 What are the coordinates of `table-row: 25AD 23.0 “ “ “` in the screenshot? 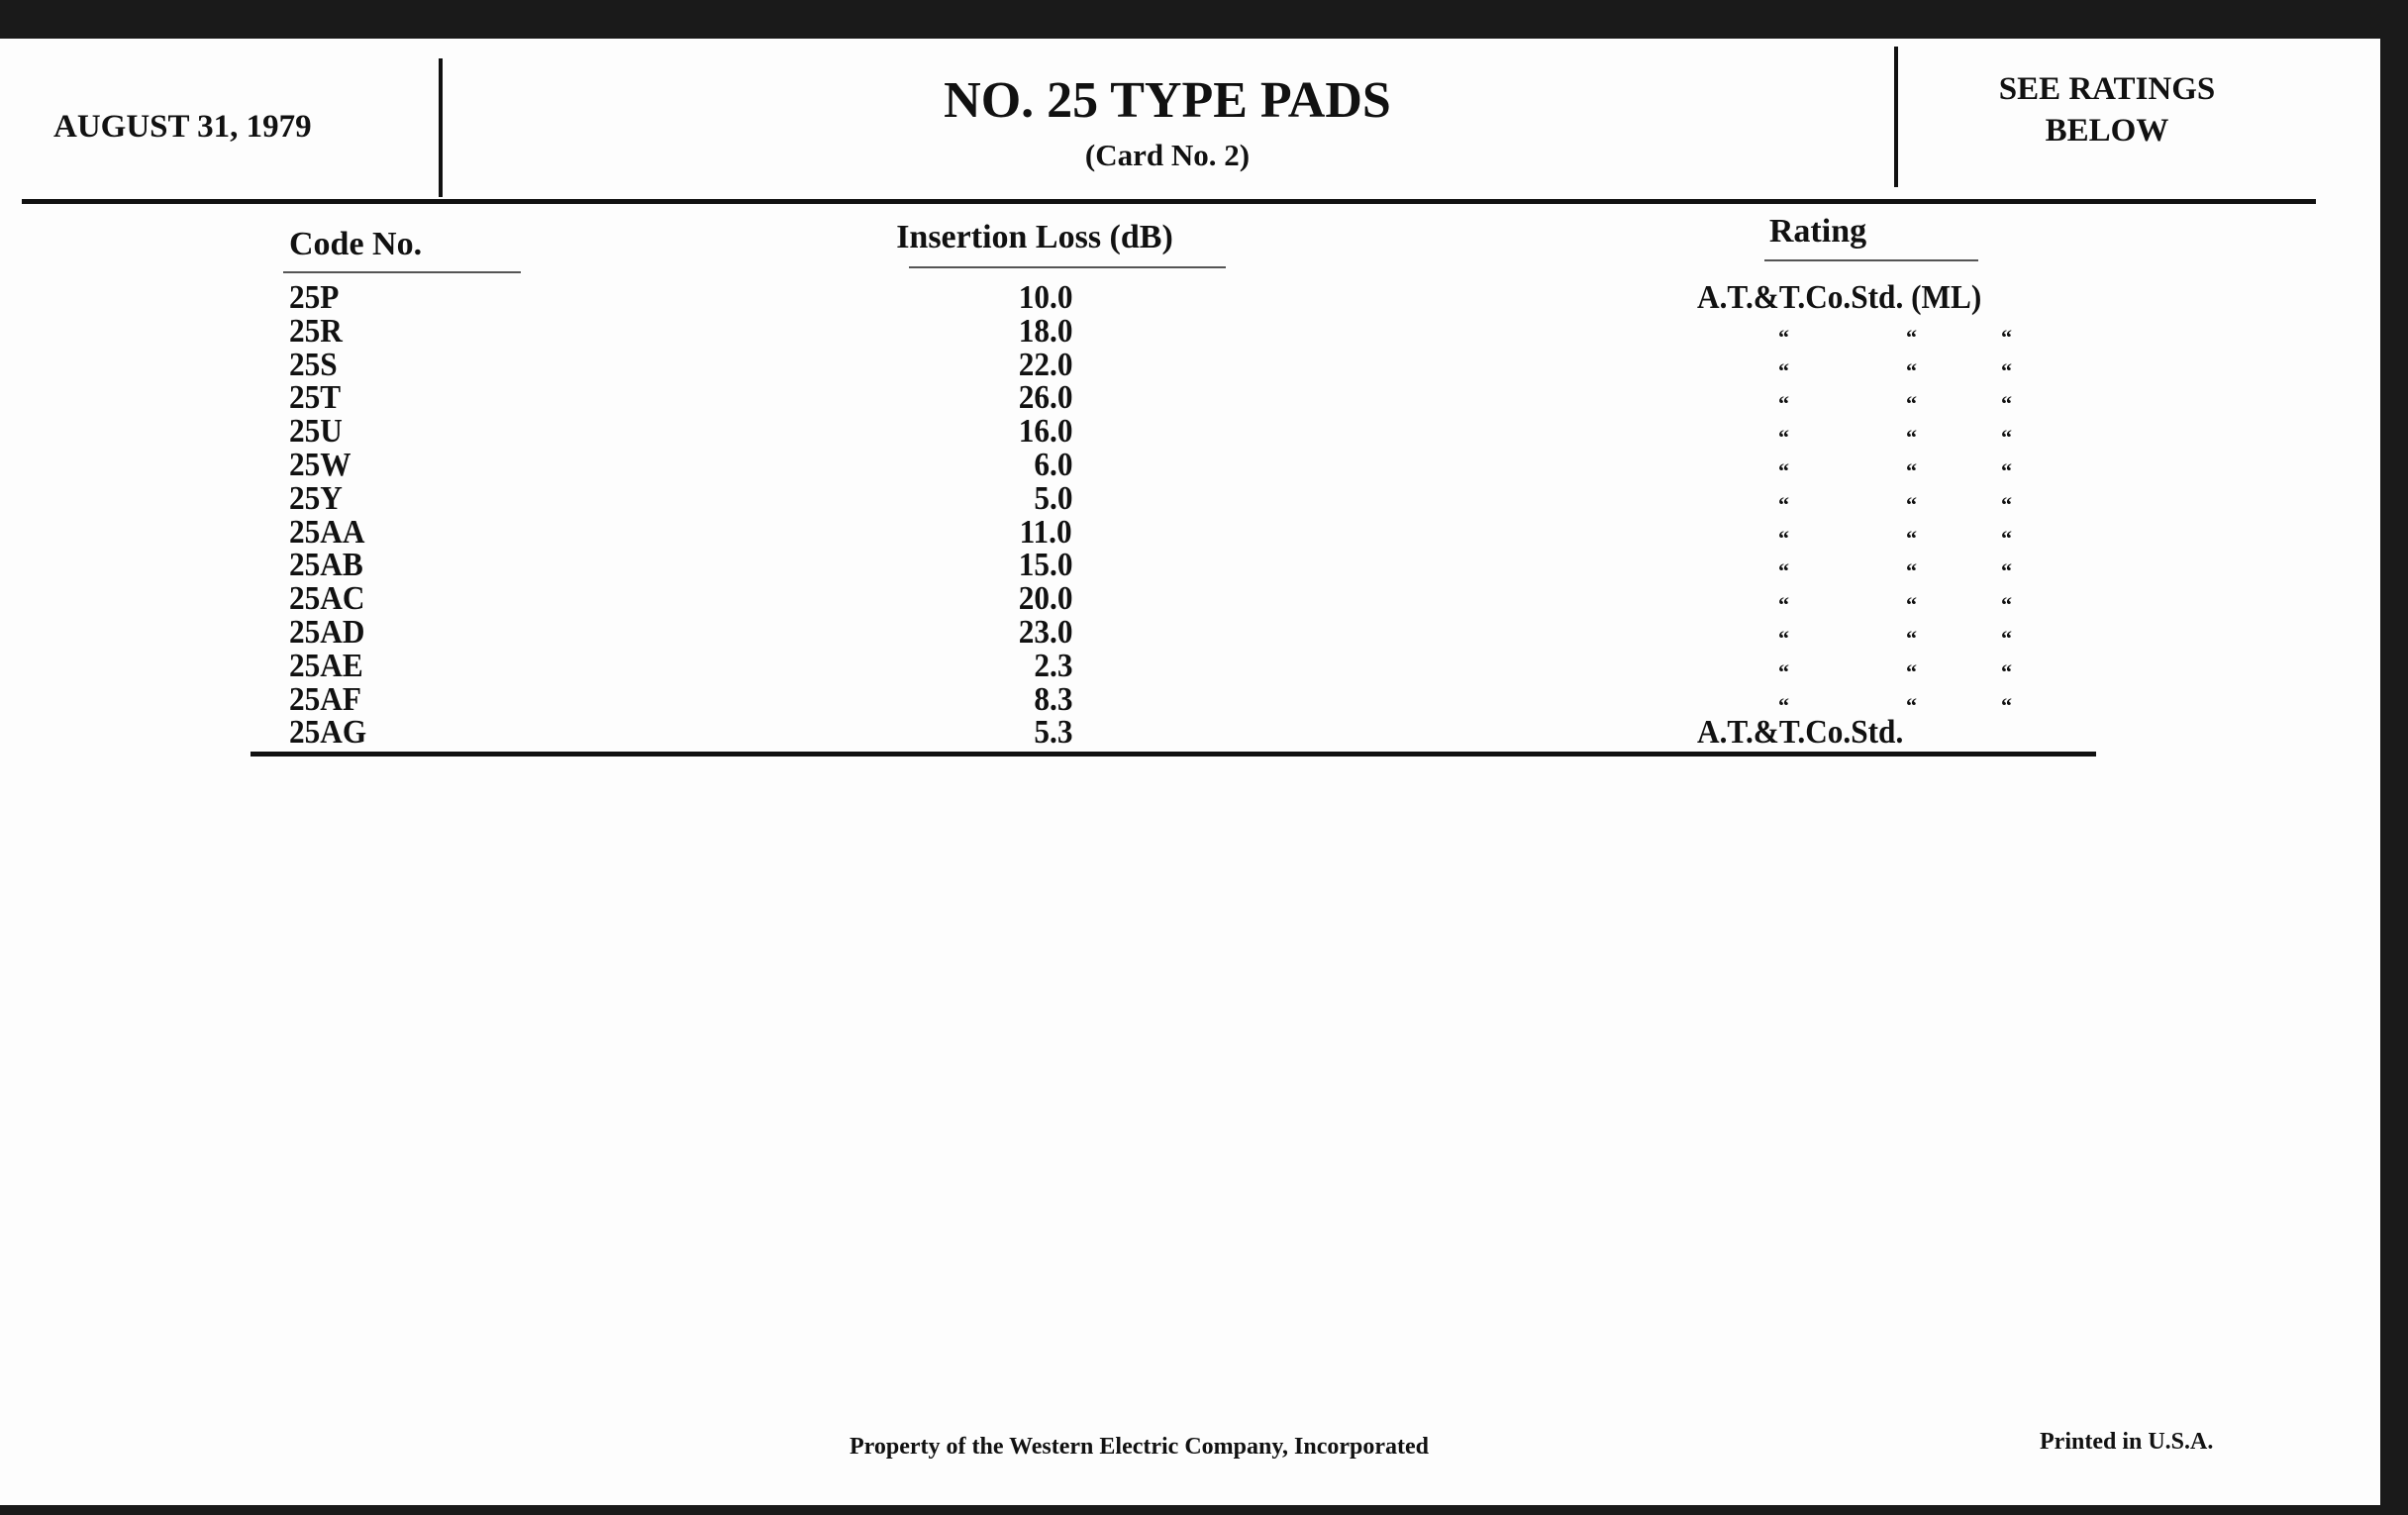 It's located at (1204, 633).